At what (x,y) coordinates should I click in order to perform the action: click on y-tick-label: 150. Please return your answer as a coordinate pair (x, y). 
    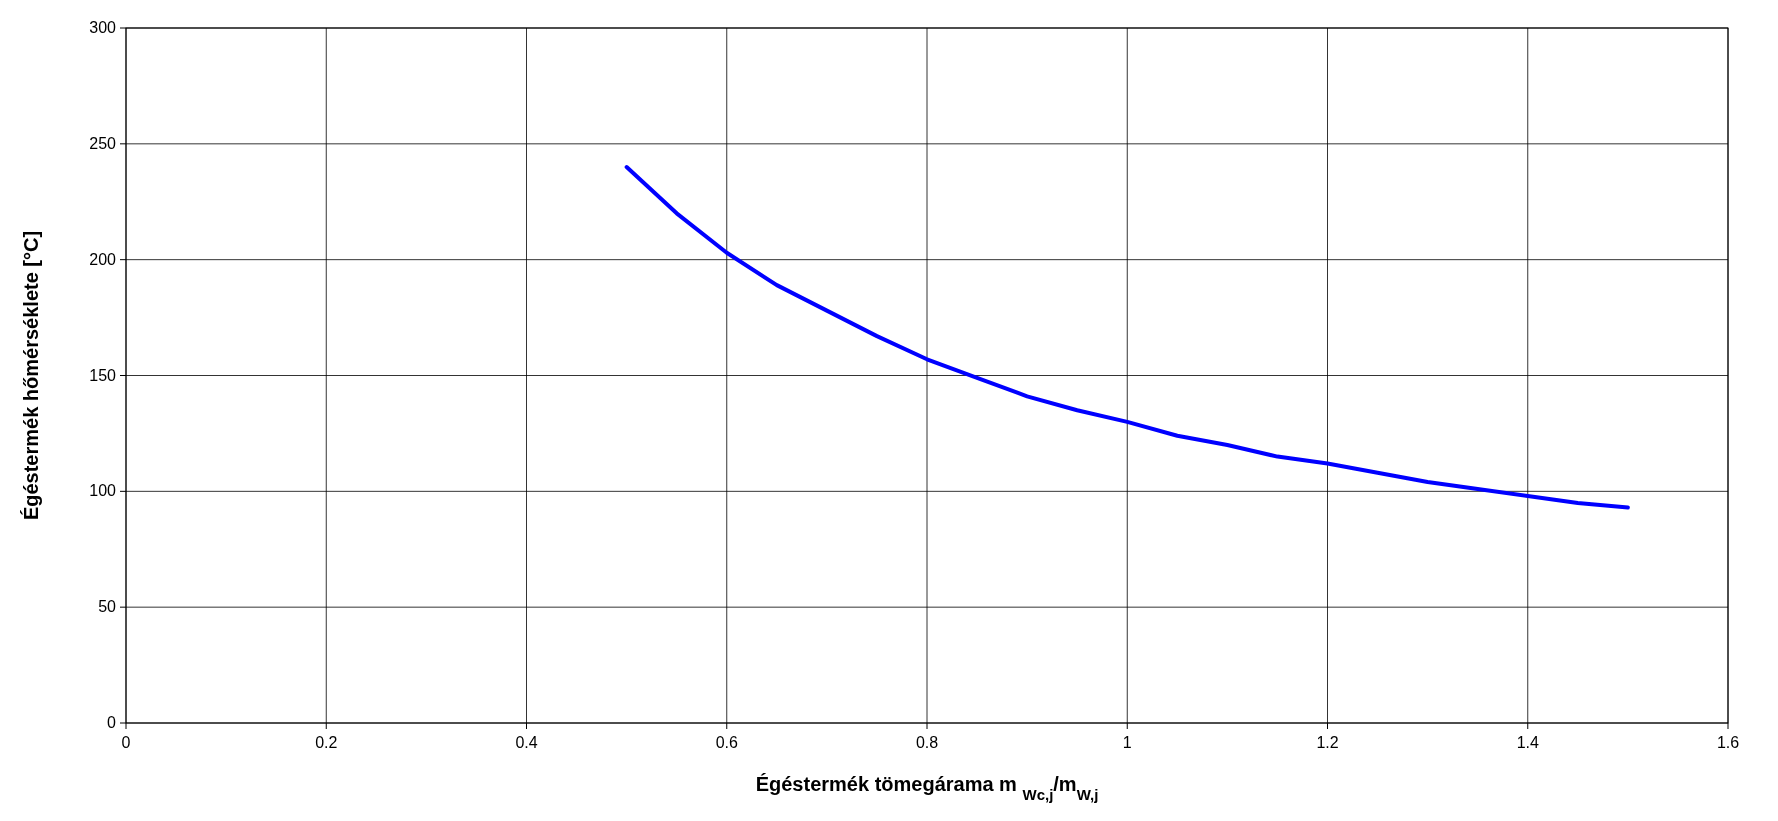
    Looking at the image, I should click on (103, 375).